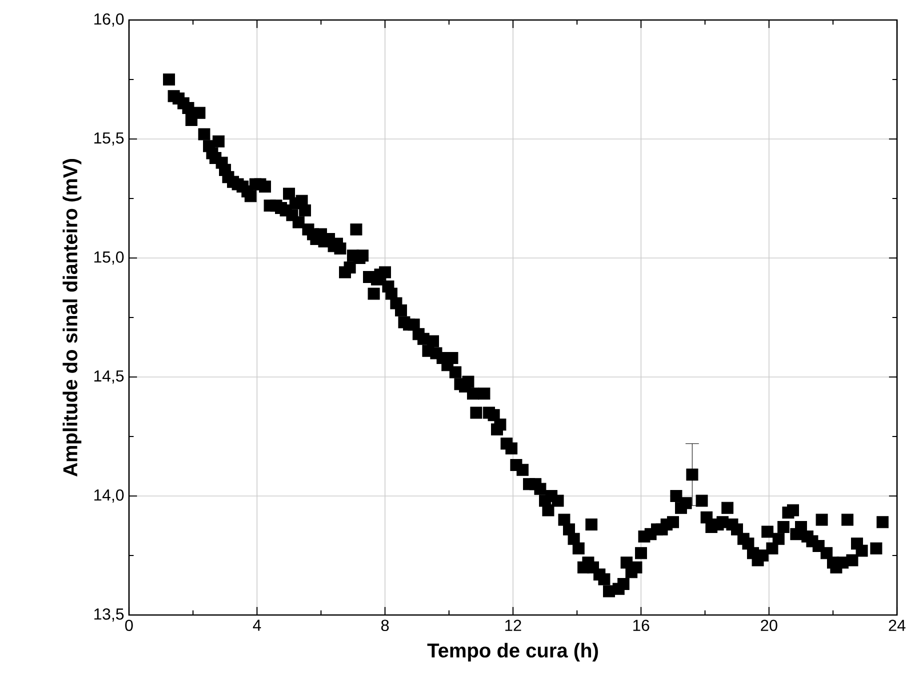 The image size is (912, 700). I want to click on y-tick-label: 14,0, so click(109, 496).